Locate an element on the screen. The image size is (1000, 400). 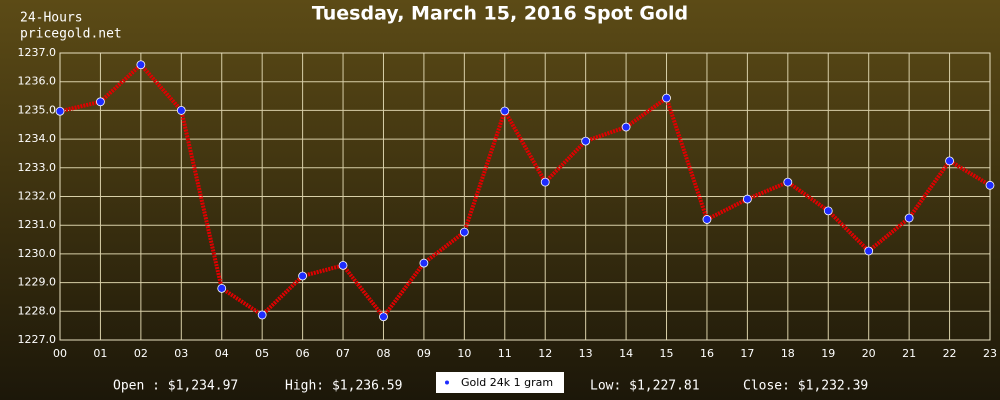
x-tick-label: 06 is located at coordinates (303, 353).